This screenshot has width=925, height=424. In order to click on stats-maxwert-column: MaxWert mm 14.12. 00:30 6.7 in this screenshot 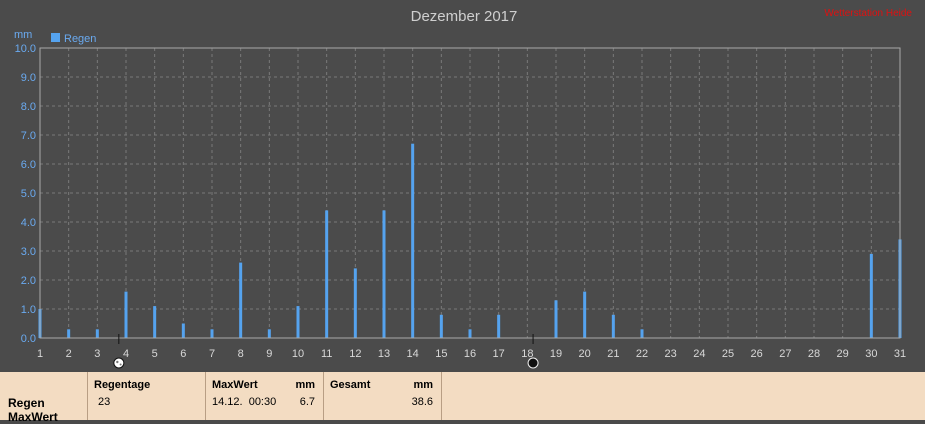, I will do `click(265, 396)`.